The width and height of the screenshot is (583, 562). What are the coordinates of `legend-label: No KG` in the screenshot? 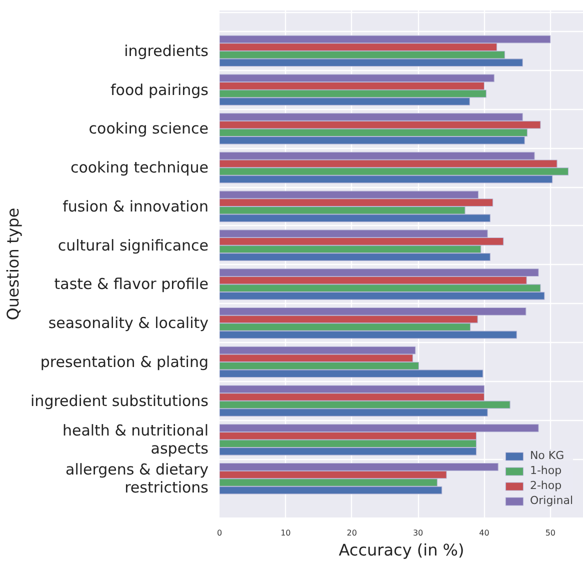 It's located at (547, 455).